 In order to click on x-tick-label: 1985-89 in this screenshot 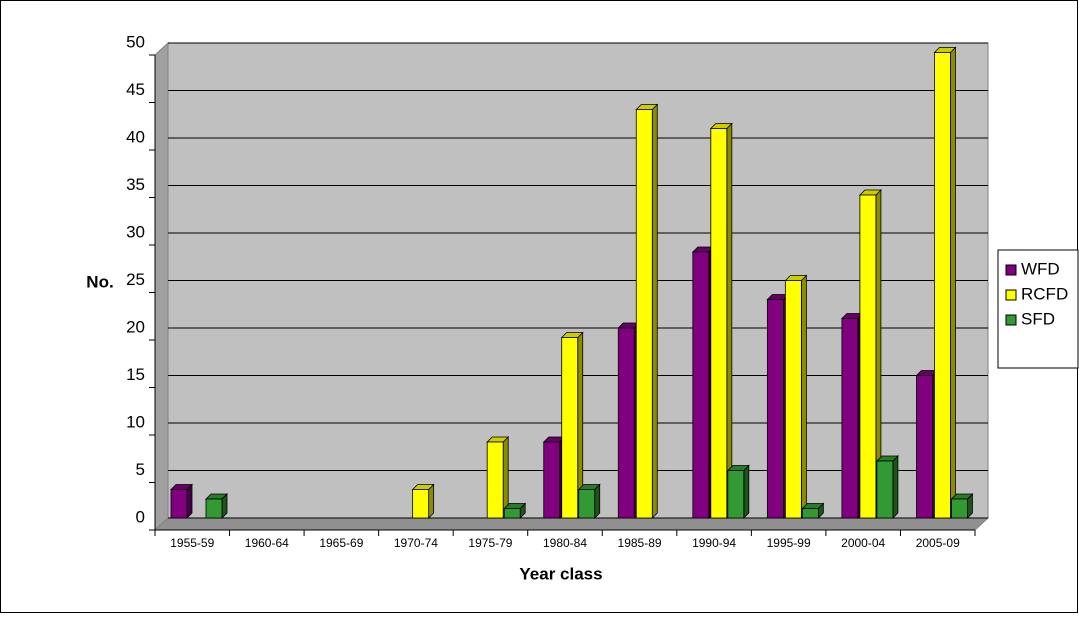, I will do `click(640, 543)`.